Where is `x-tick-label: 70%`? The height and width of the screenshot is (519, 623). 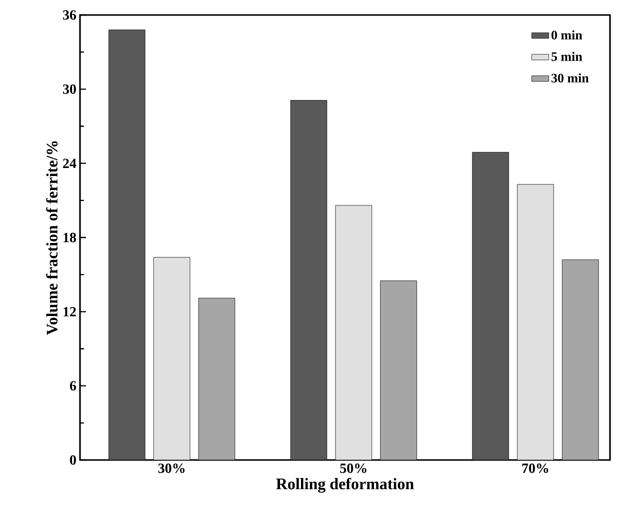 x-tick-label: 70% is located at coordinates (535, 469).